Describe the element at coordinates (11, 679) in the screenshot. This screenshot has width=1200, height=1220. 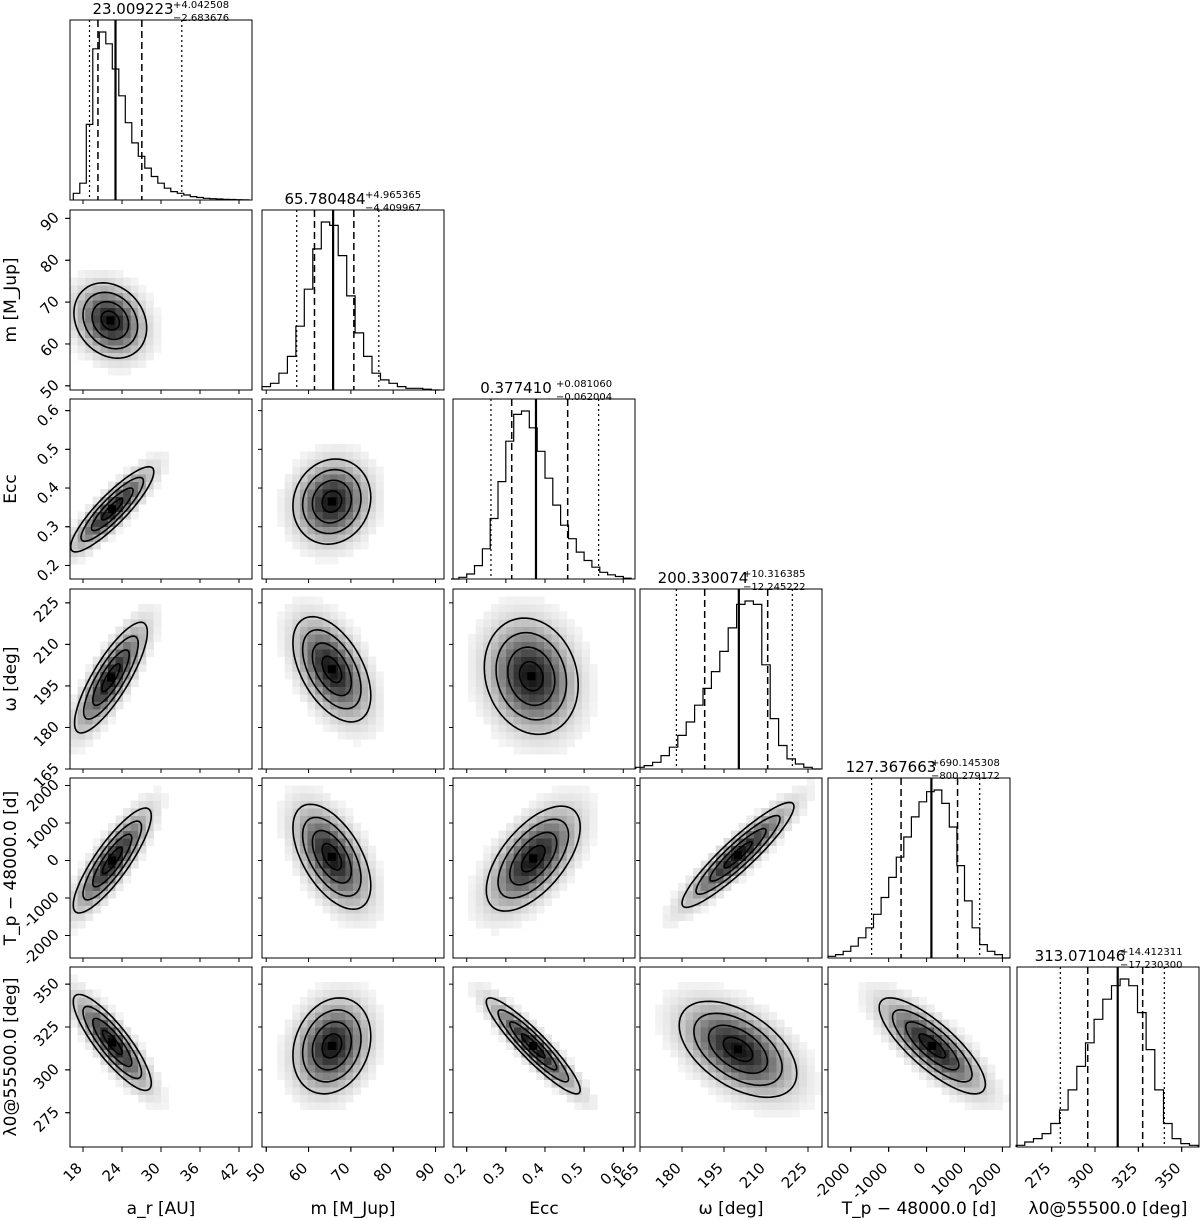
I see `y-axis-label: ω [deg]` at that location.